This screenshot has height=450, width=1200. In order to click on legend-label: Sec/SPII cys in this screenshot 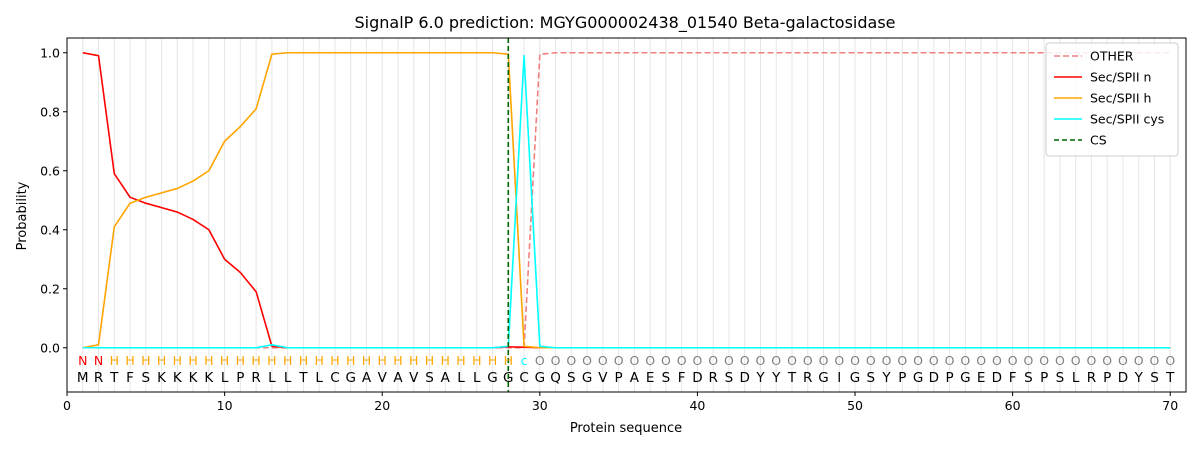, I will do `click(1127, 119)`.